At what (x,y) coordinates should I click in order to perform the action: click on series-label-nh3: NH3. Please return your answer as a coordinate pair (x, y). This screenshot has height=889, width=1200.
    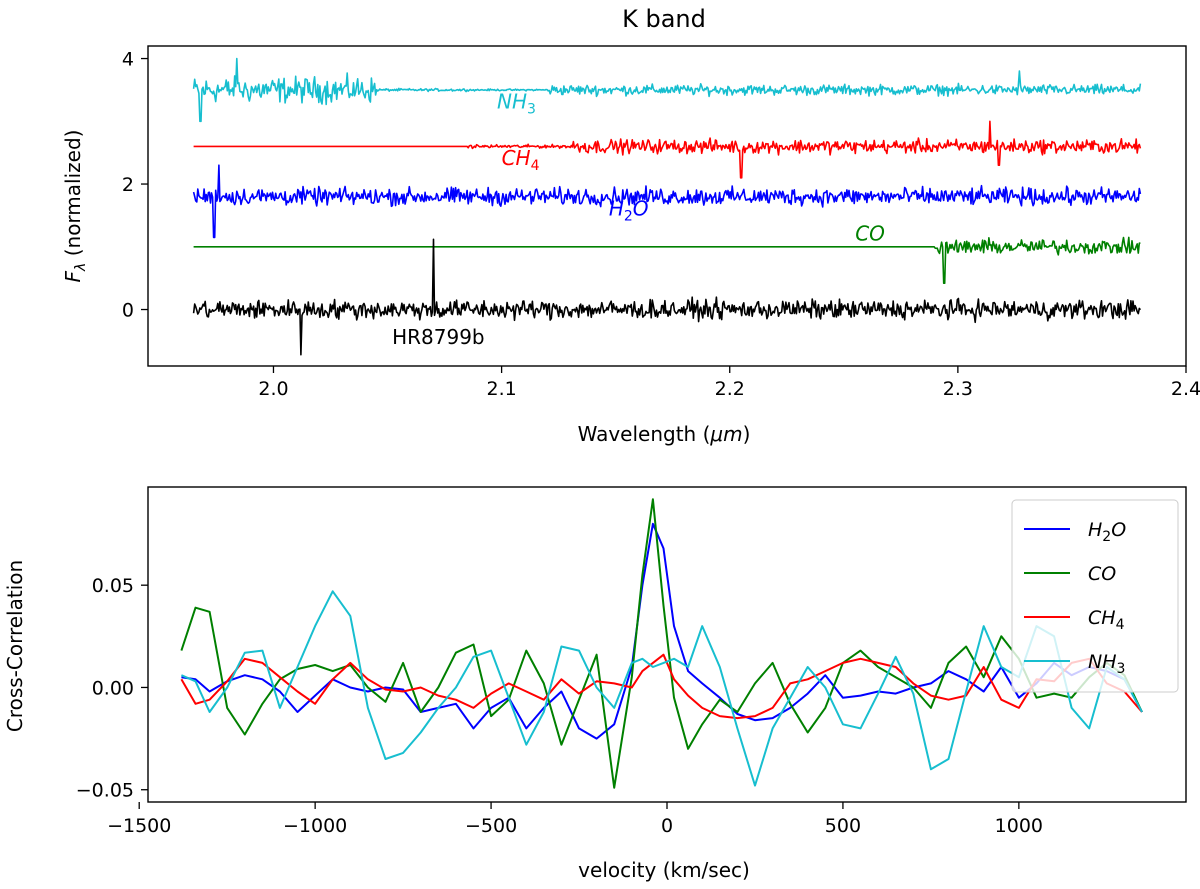
    Looking at the image, I should click on (516, 104).